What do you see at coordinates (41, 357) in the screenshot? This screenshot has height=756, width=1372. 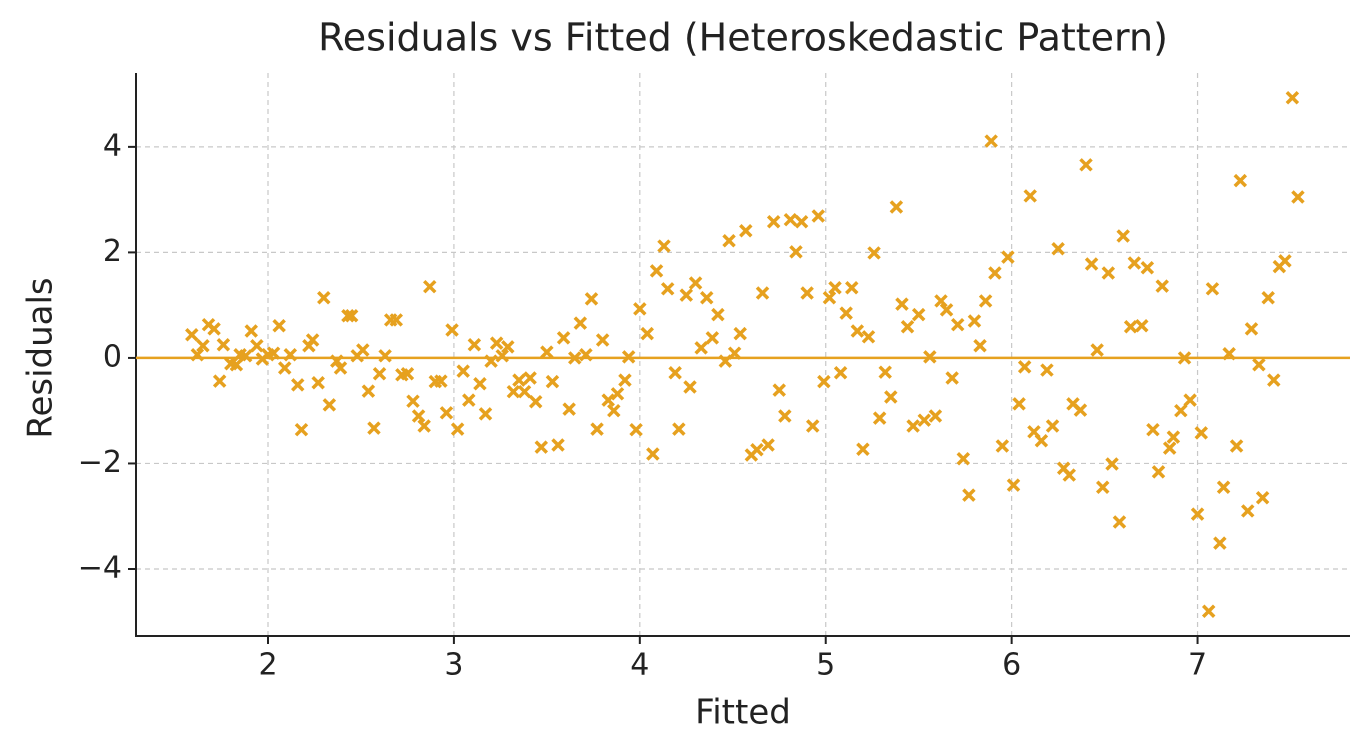 I see `y-axis-label: Residuals` at bounding box center [41, 357].